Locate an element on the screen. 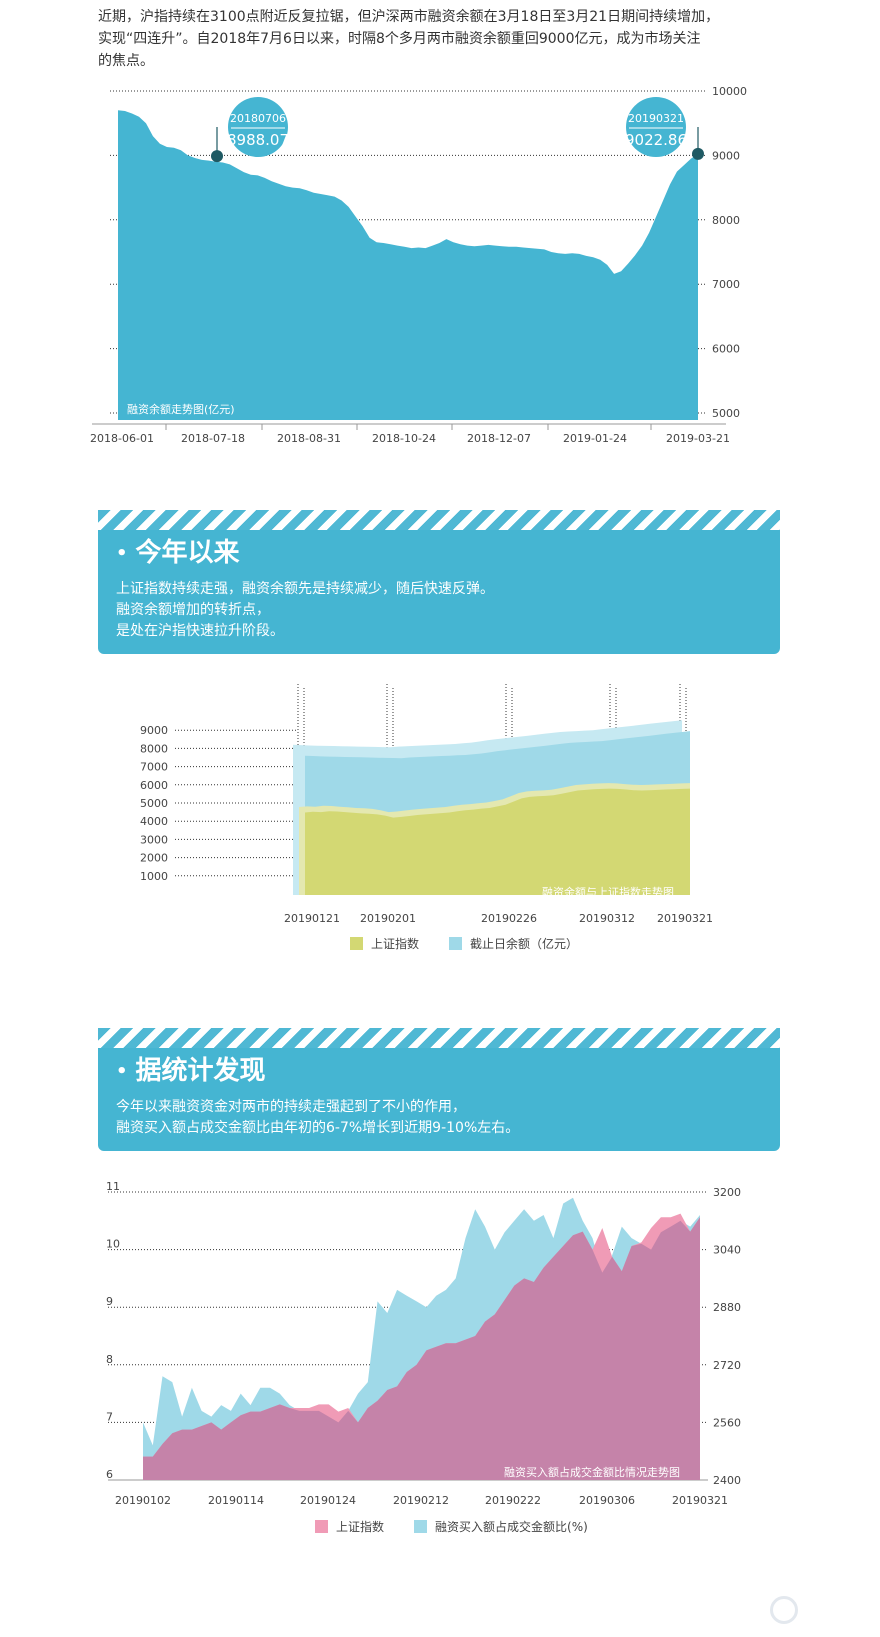  x-tick-label: 20190102 is located at coordinates (143, 1500).